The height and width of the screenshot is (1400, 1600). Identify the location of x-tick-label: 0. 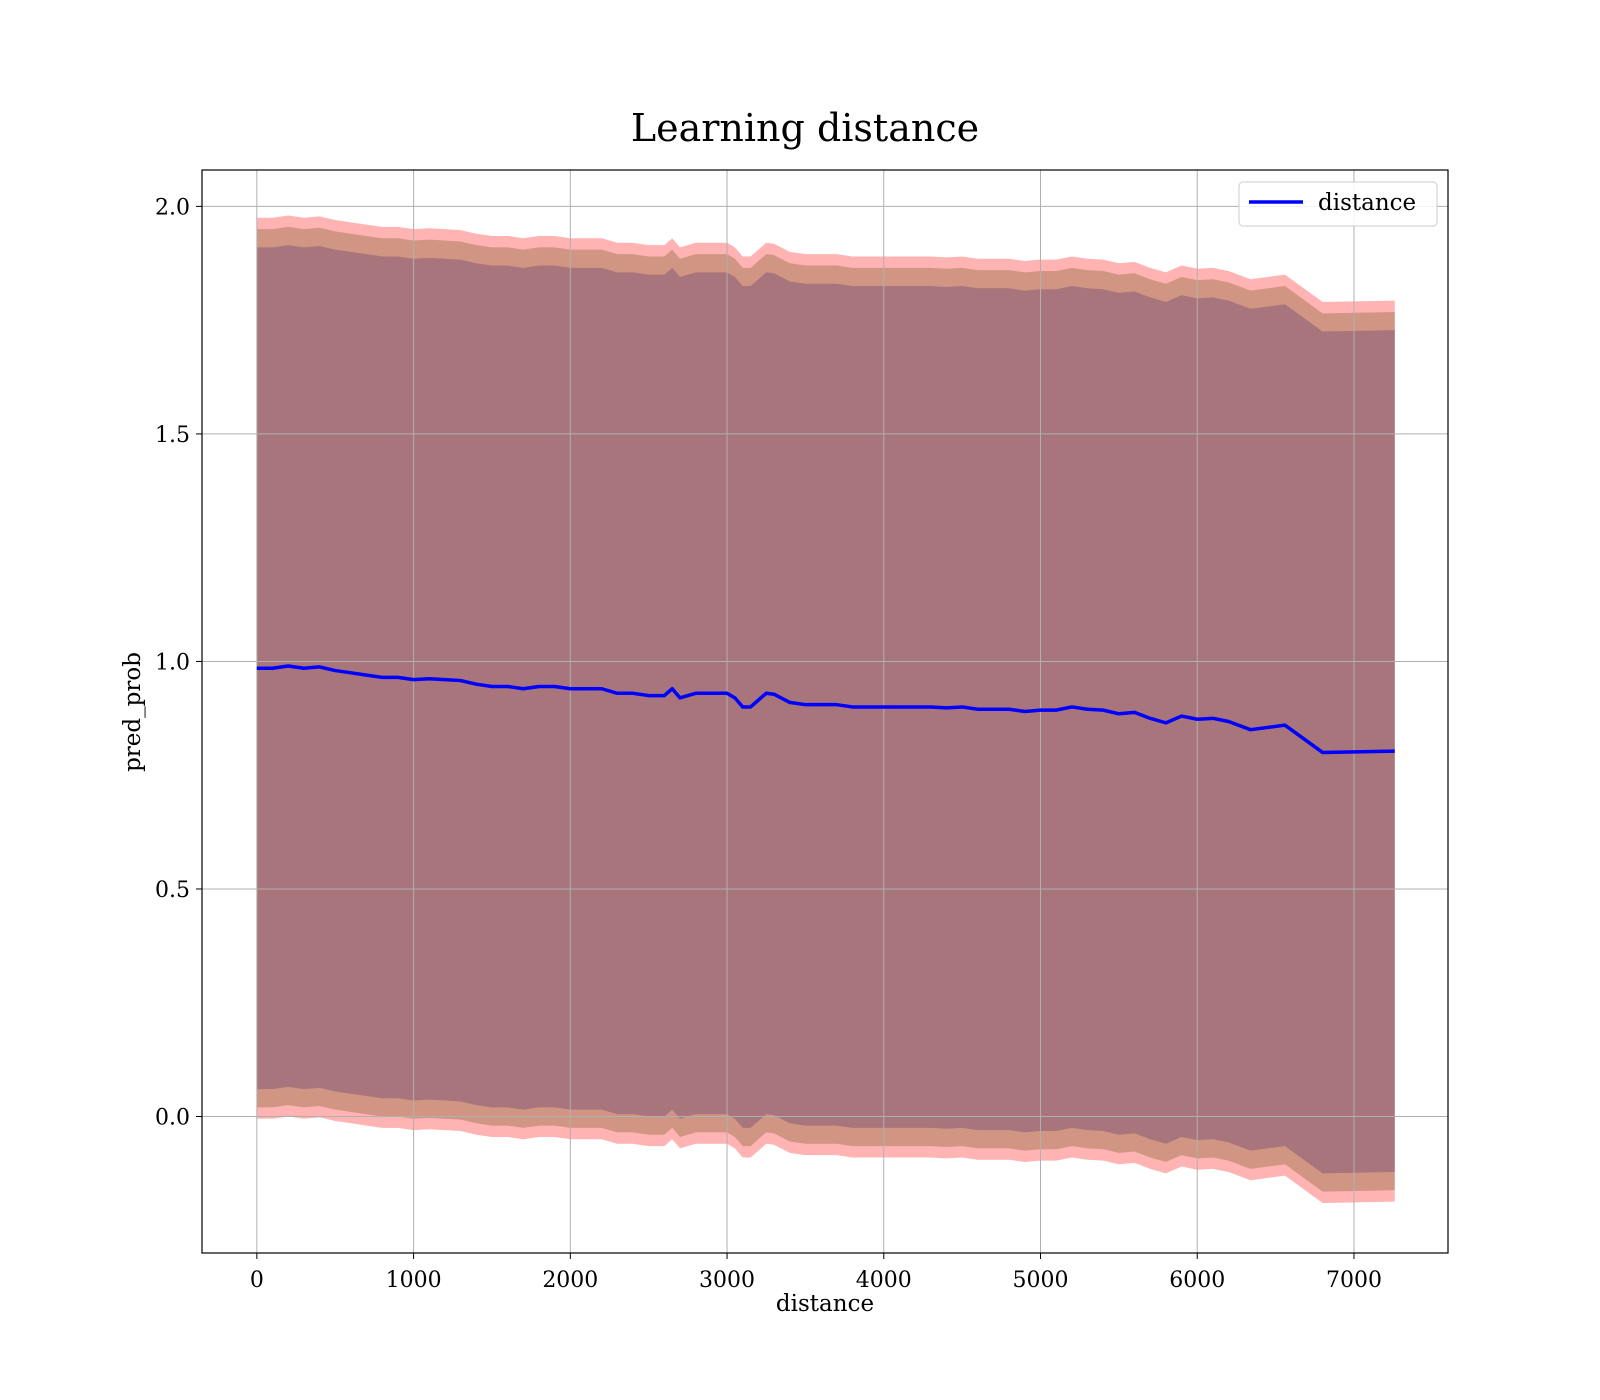
(257, 1280).